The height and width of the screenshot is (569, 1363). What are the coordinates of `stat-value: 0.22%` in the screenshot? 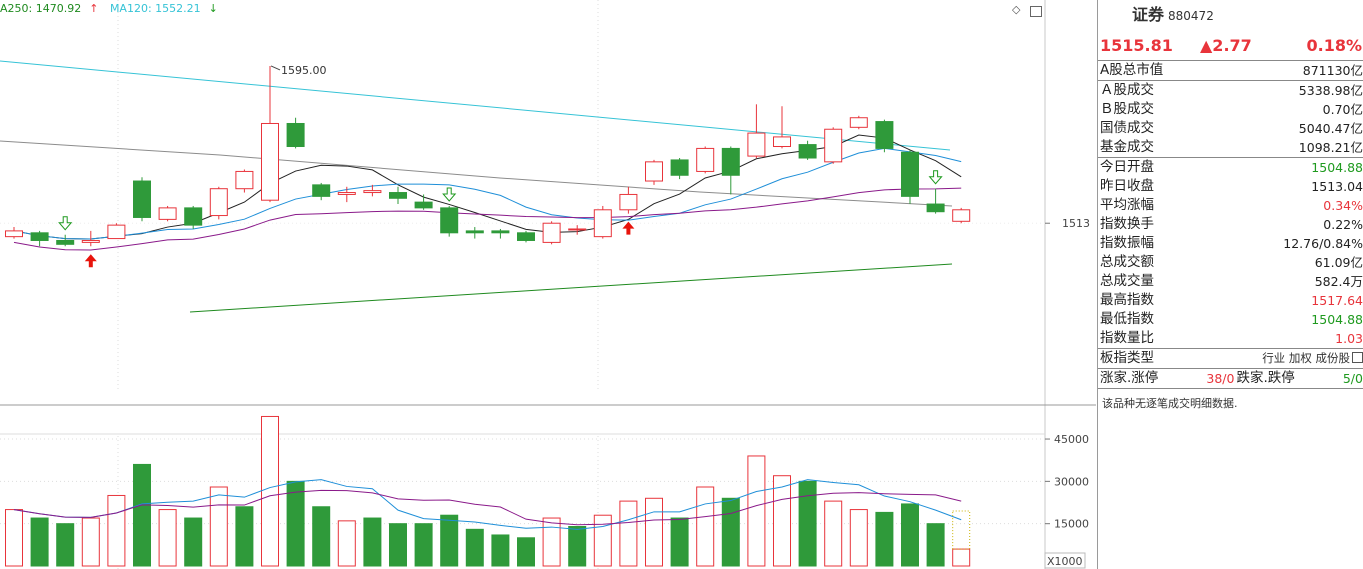 It's located at (1343, 224).